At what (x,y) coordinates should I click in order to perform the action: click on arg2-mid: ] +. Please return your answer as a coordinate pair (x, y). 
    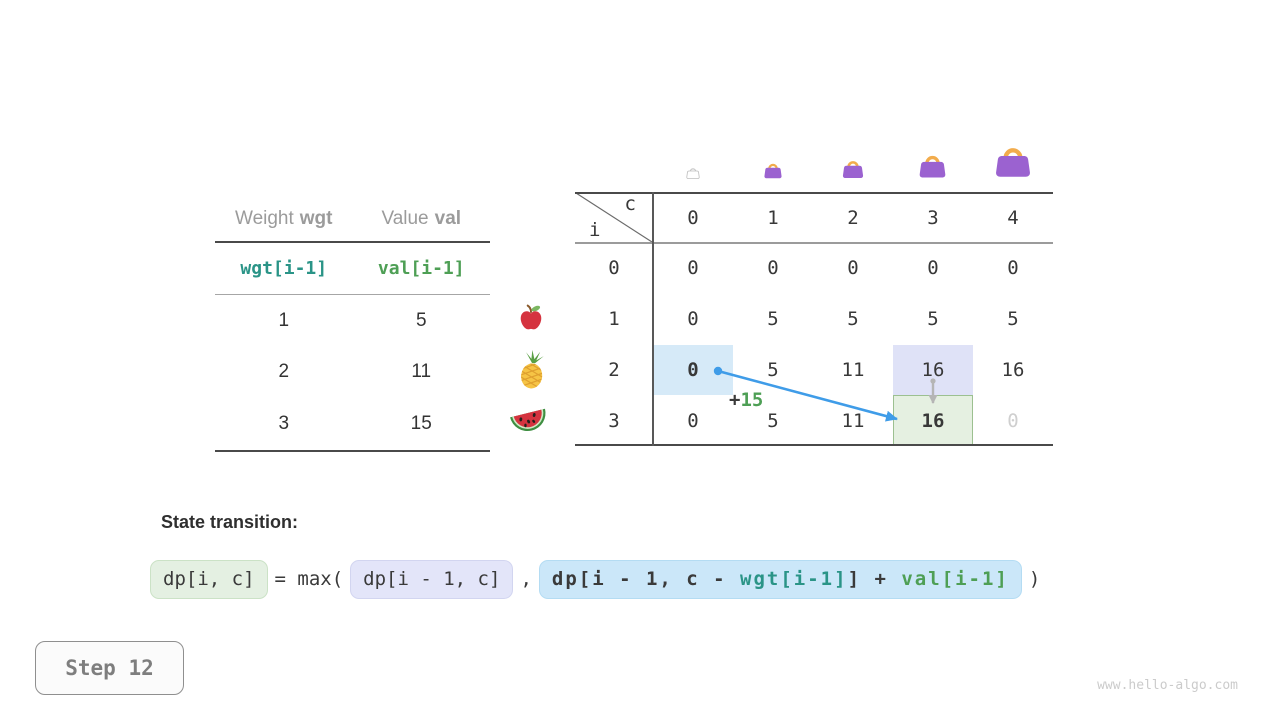
    Looking at the image, I should click on (874, 579).